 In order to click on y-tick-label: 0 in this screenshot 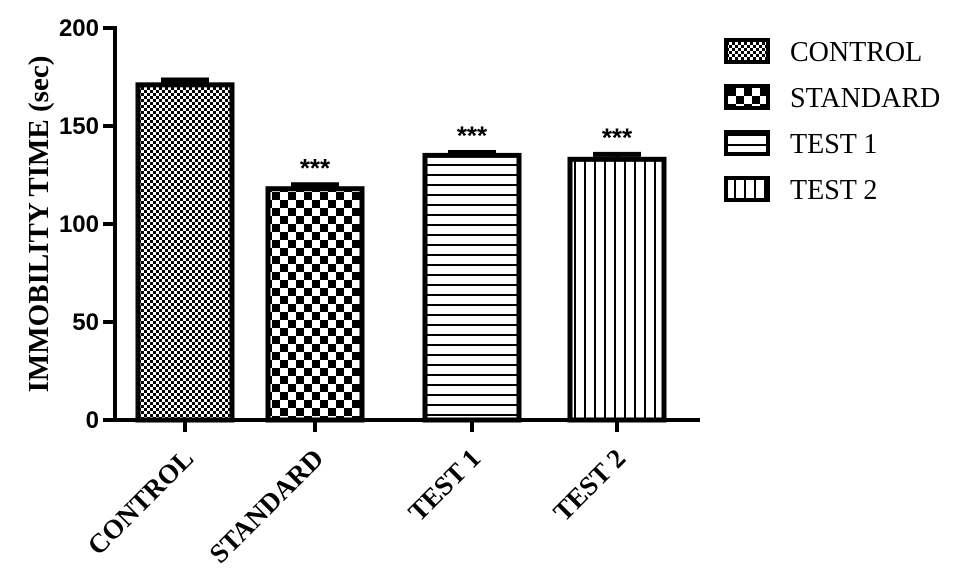, I will do `click(92, 420)`.